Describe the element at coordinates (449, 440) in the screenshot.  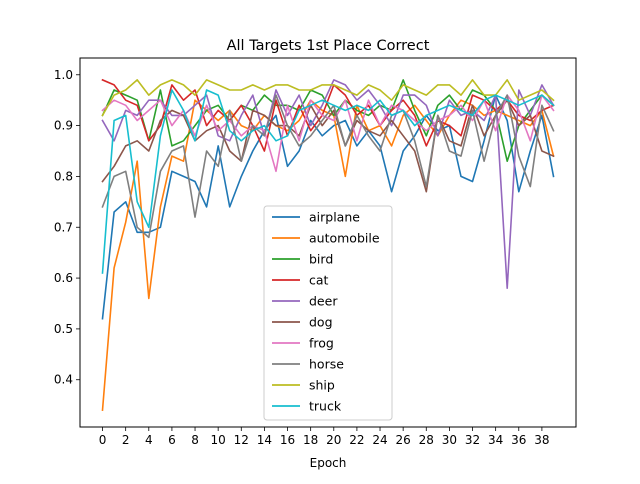
I see `x-tick-label: 30` at that location.